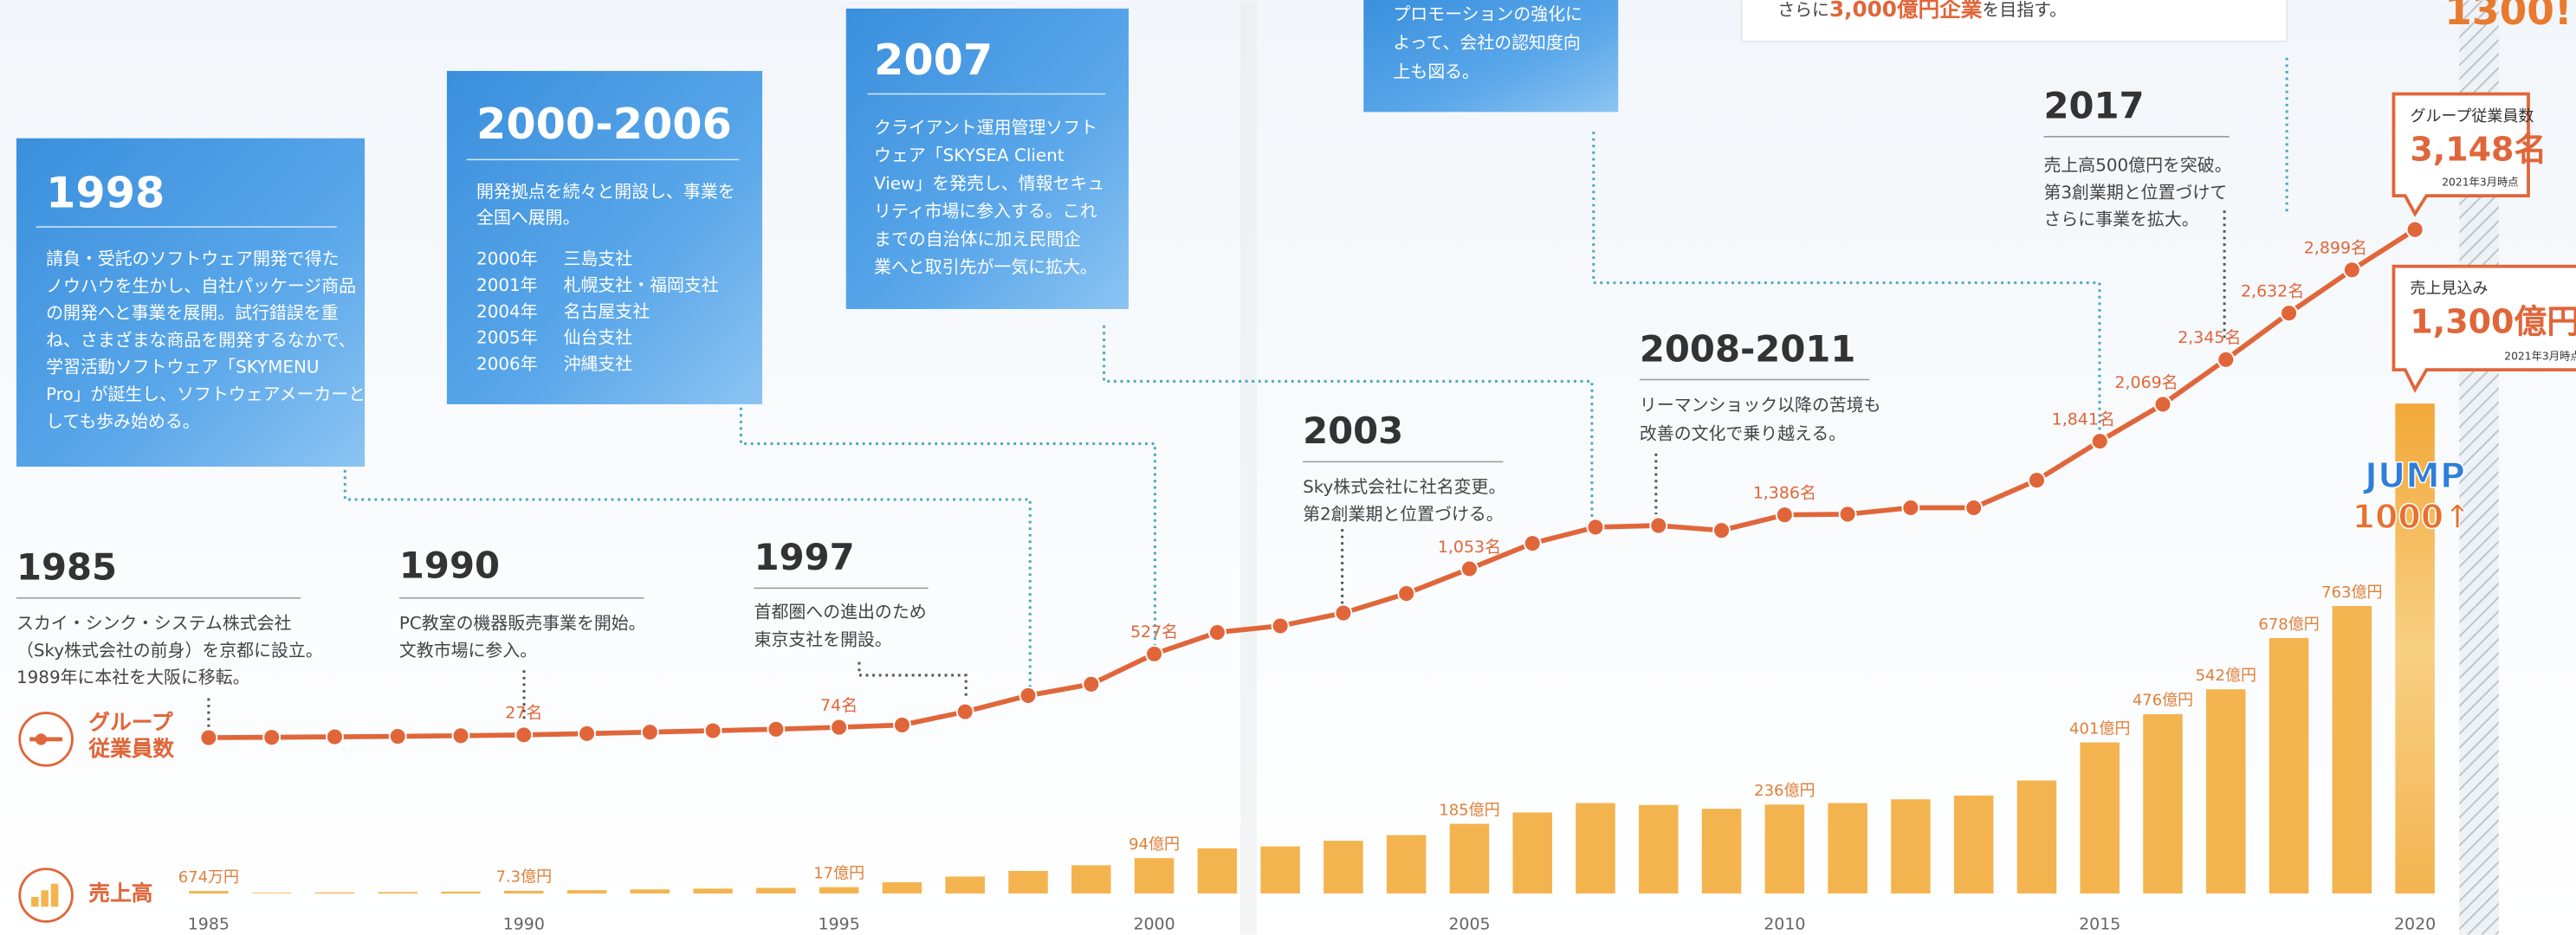  What do you see at coordinates (1404, 487) in the screenshot?
I see `milestone-text: Sky株式会社に社名変更。` at bounding box center [1404, 487].